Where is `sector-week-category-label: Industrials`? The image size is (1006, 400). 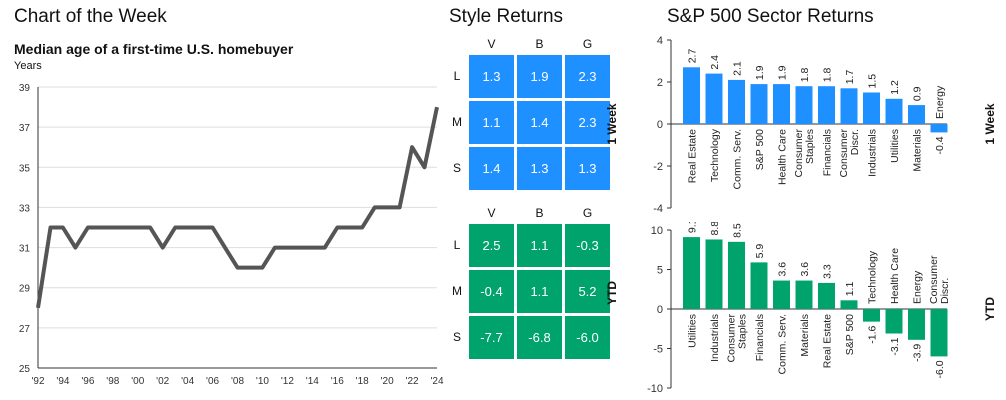 sector-week-category-label: Industrials is located at coordinates (873, 153).